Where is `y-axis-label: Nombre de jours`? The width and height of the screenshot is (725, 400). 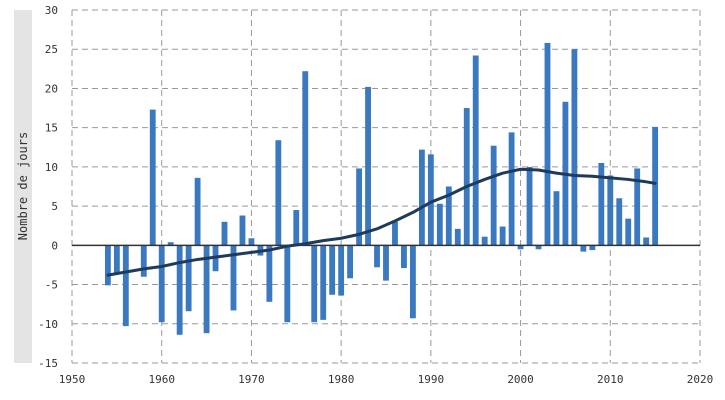 y-axis-label: Nombre de jours is located at coordinates (23, 186).